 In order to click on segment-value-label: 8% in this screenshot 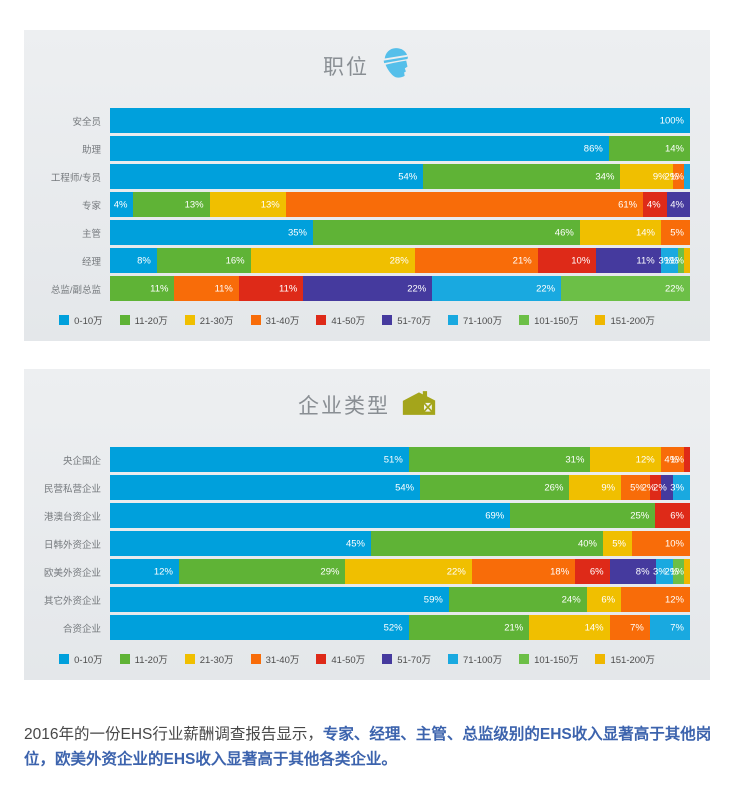, I will do `click(642, 571)`.